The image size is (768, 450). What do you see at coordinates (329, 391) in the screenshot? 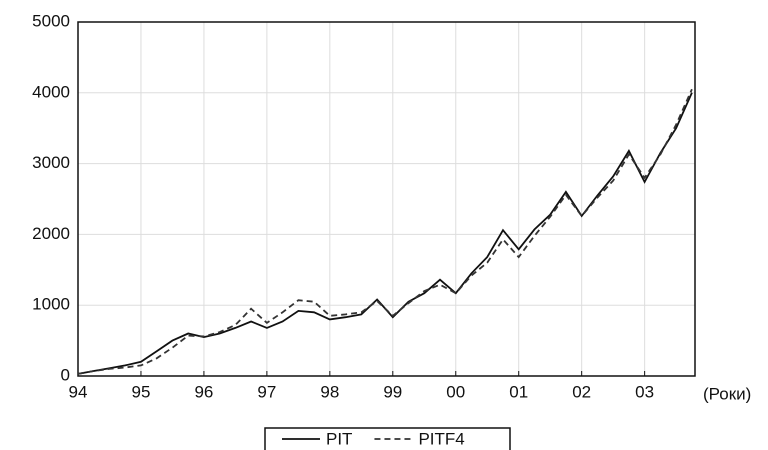
I see `x-tick-label: 98` at bounding box center [329, 391].